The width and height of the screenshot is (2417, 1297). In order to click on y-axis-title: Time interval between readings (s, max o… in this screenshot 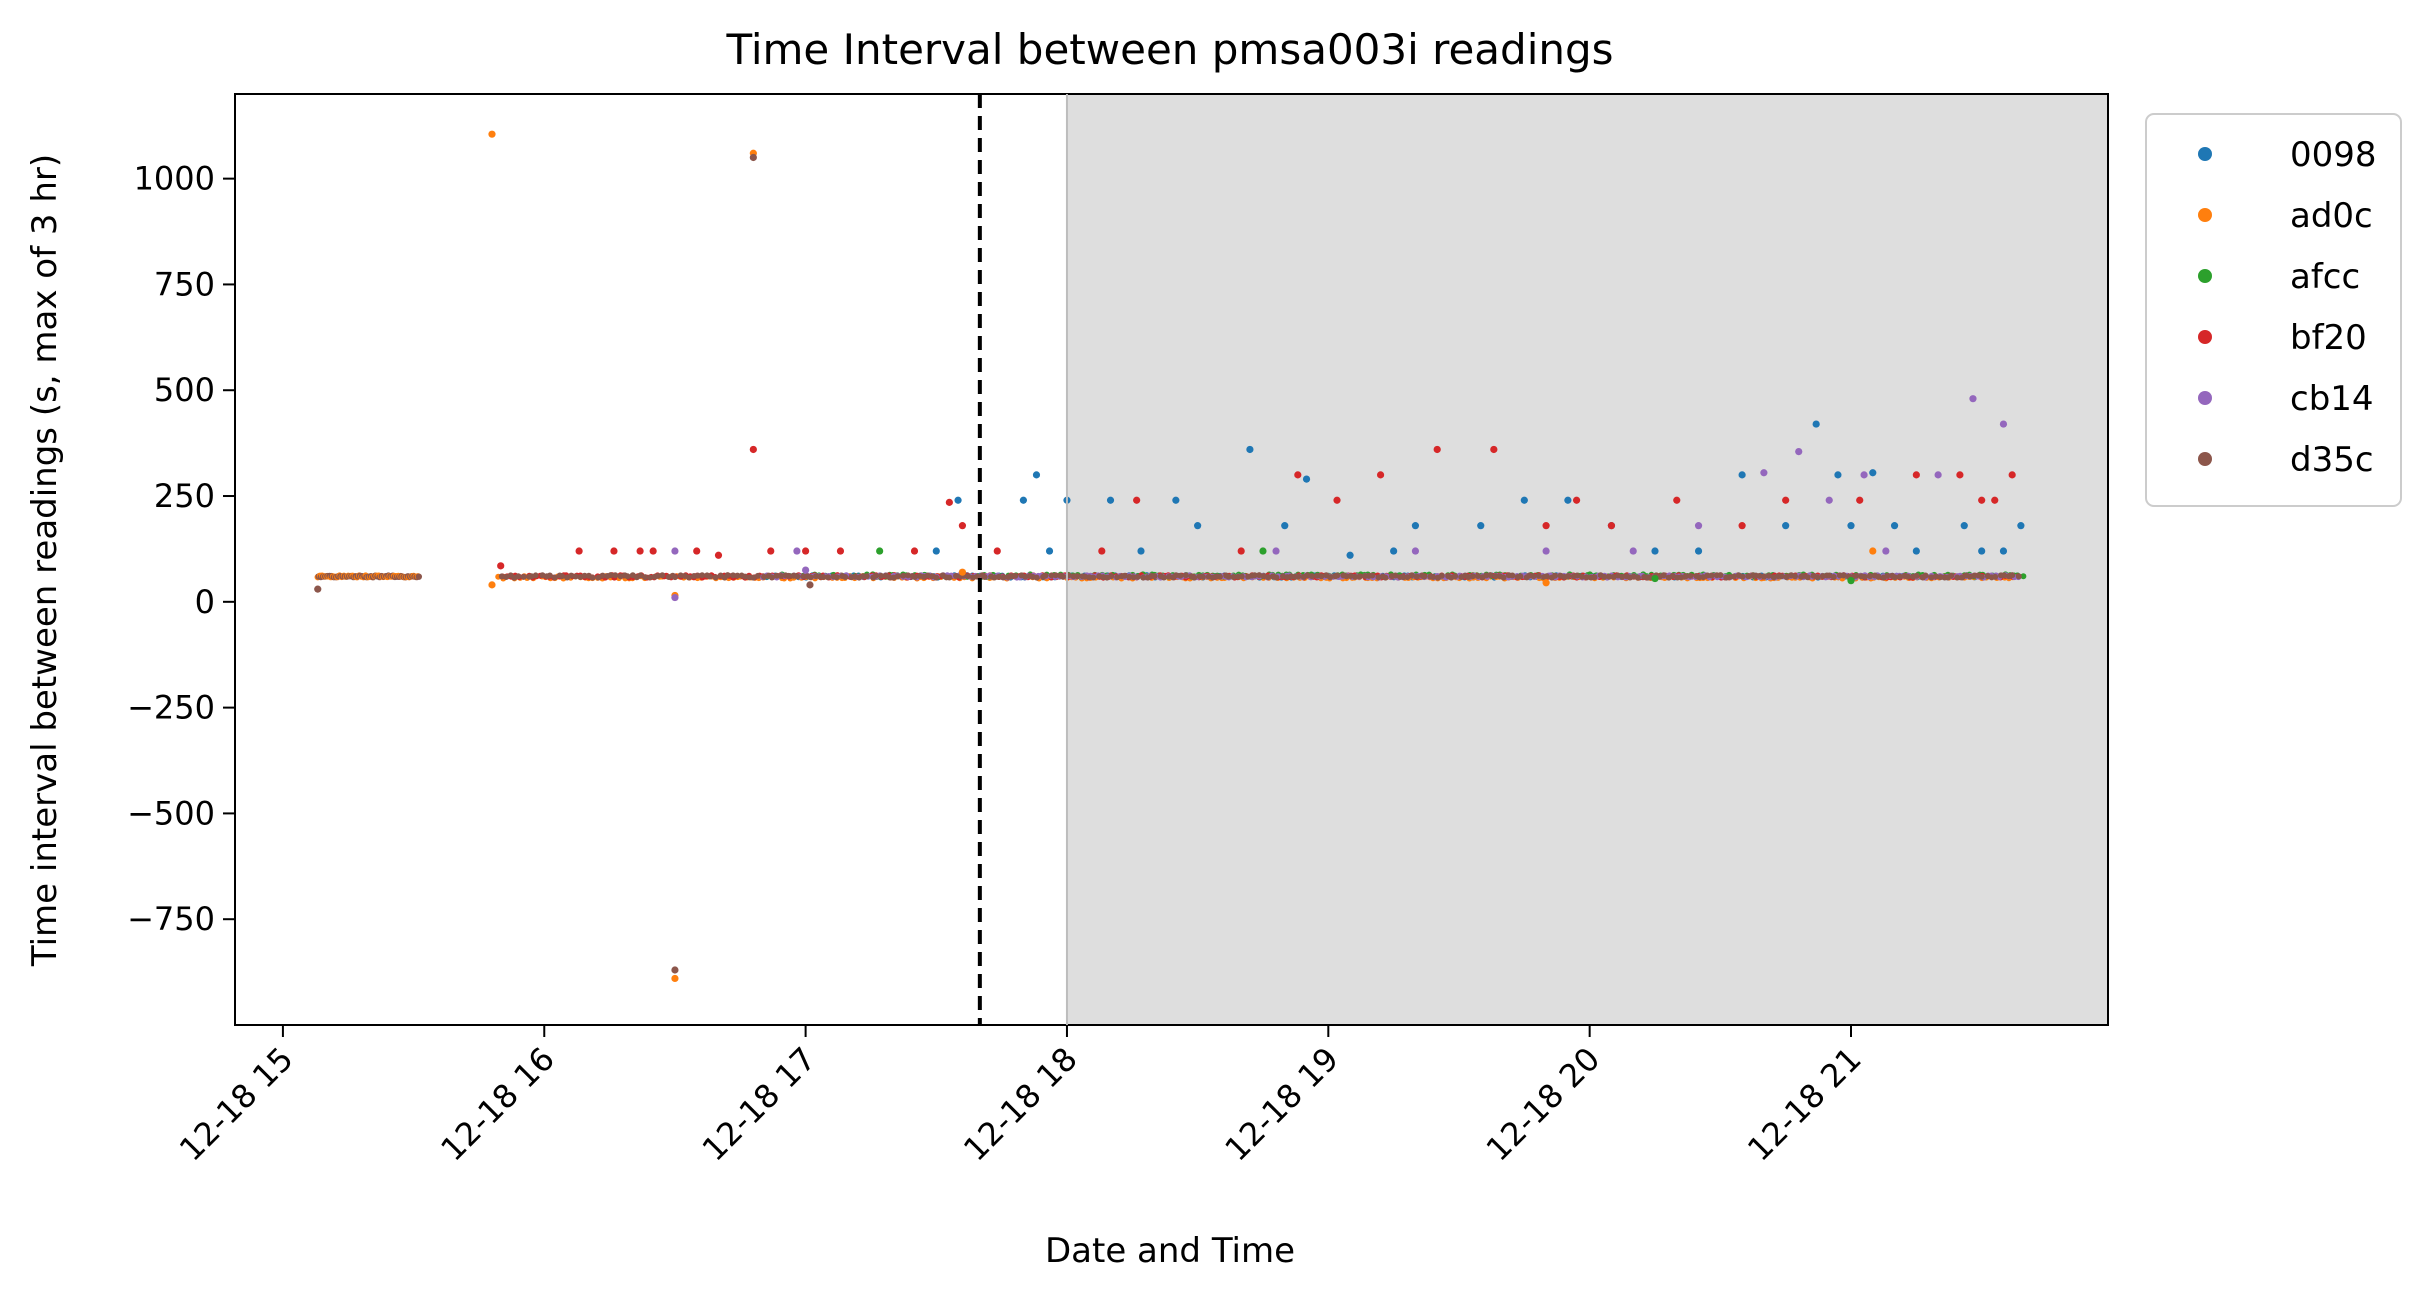, I will do `click(45, 560)`.